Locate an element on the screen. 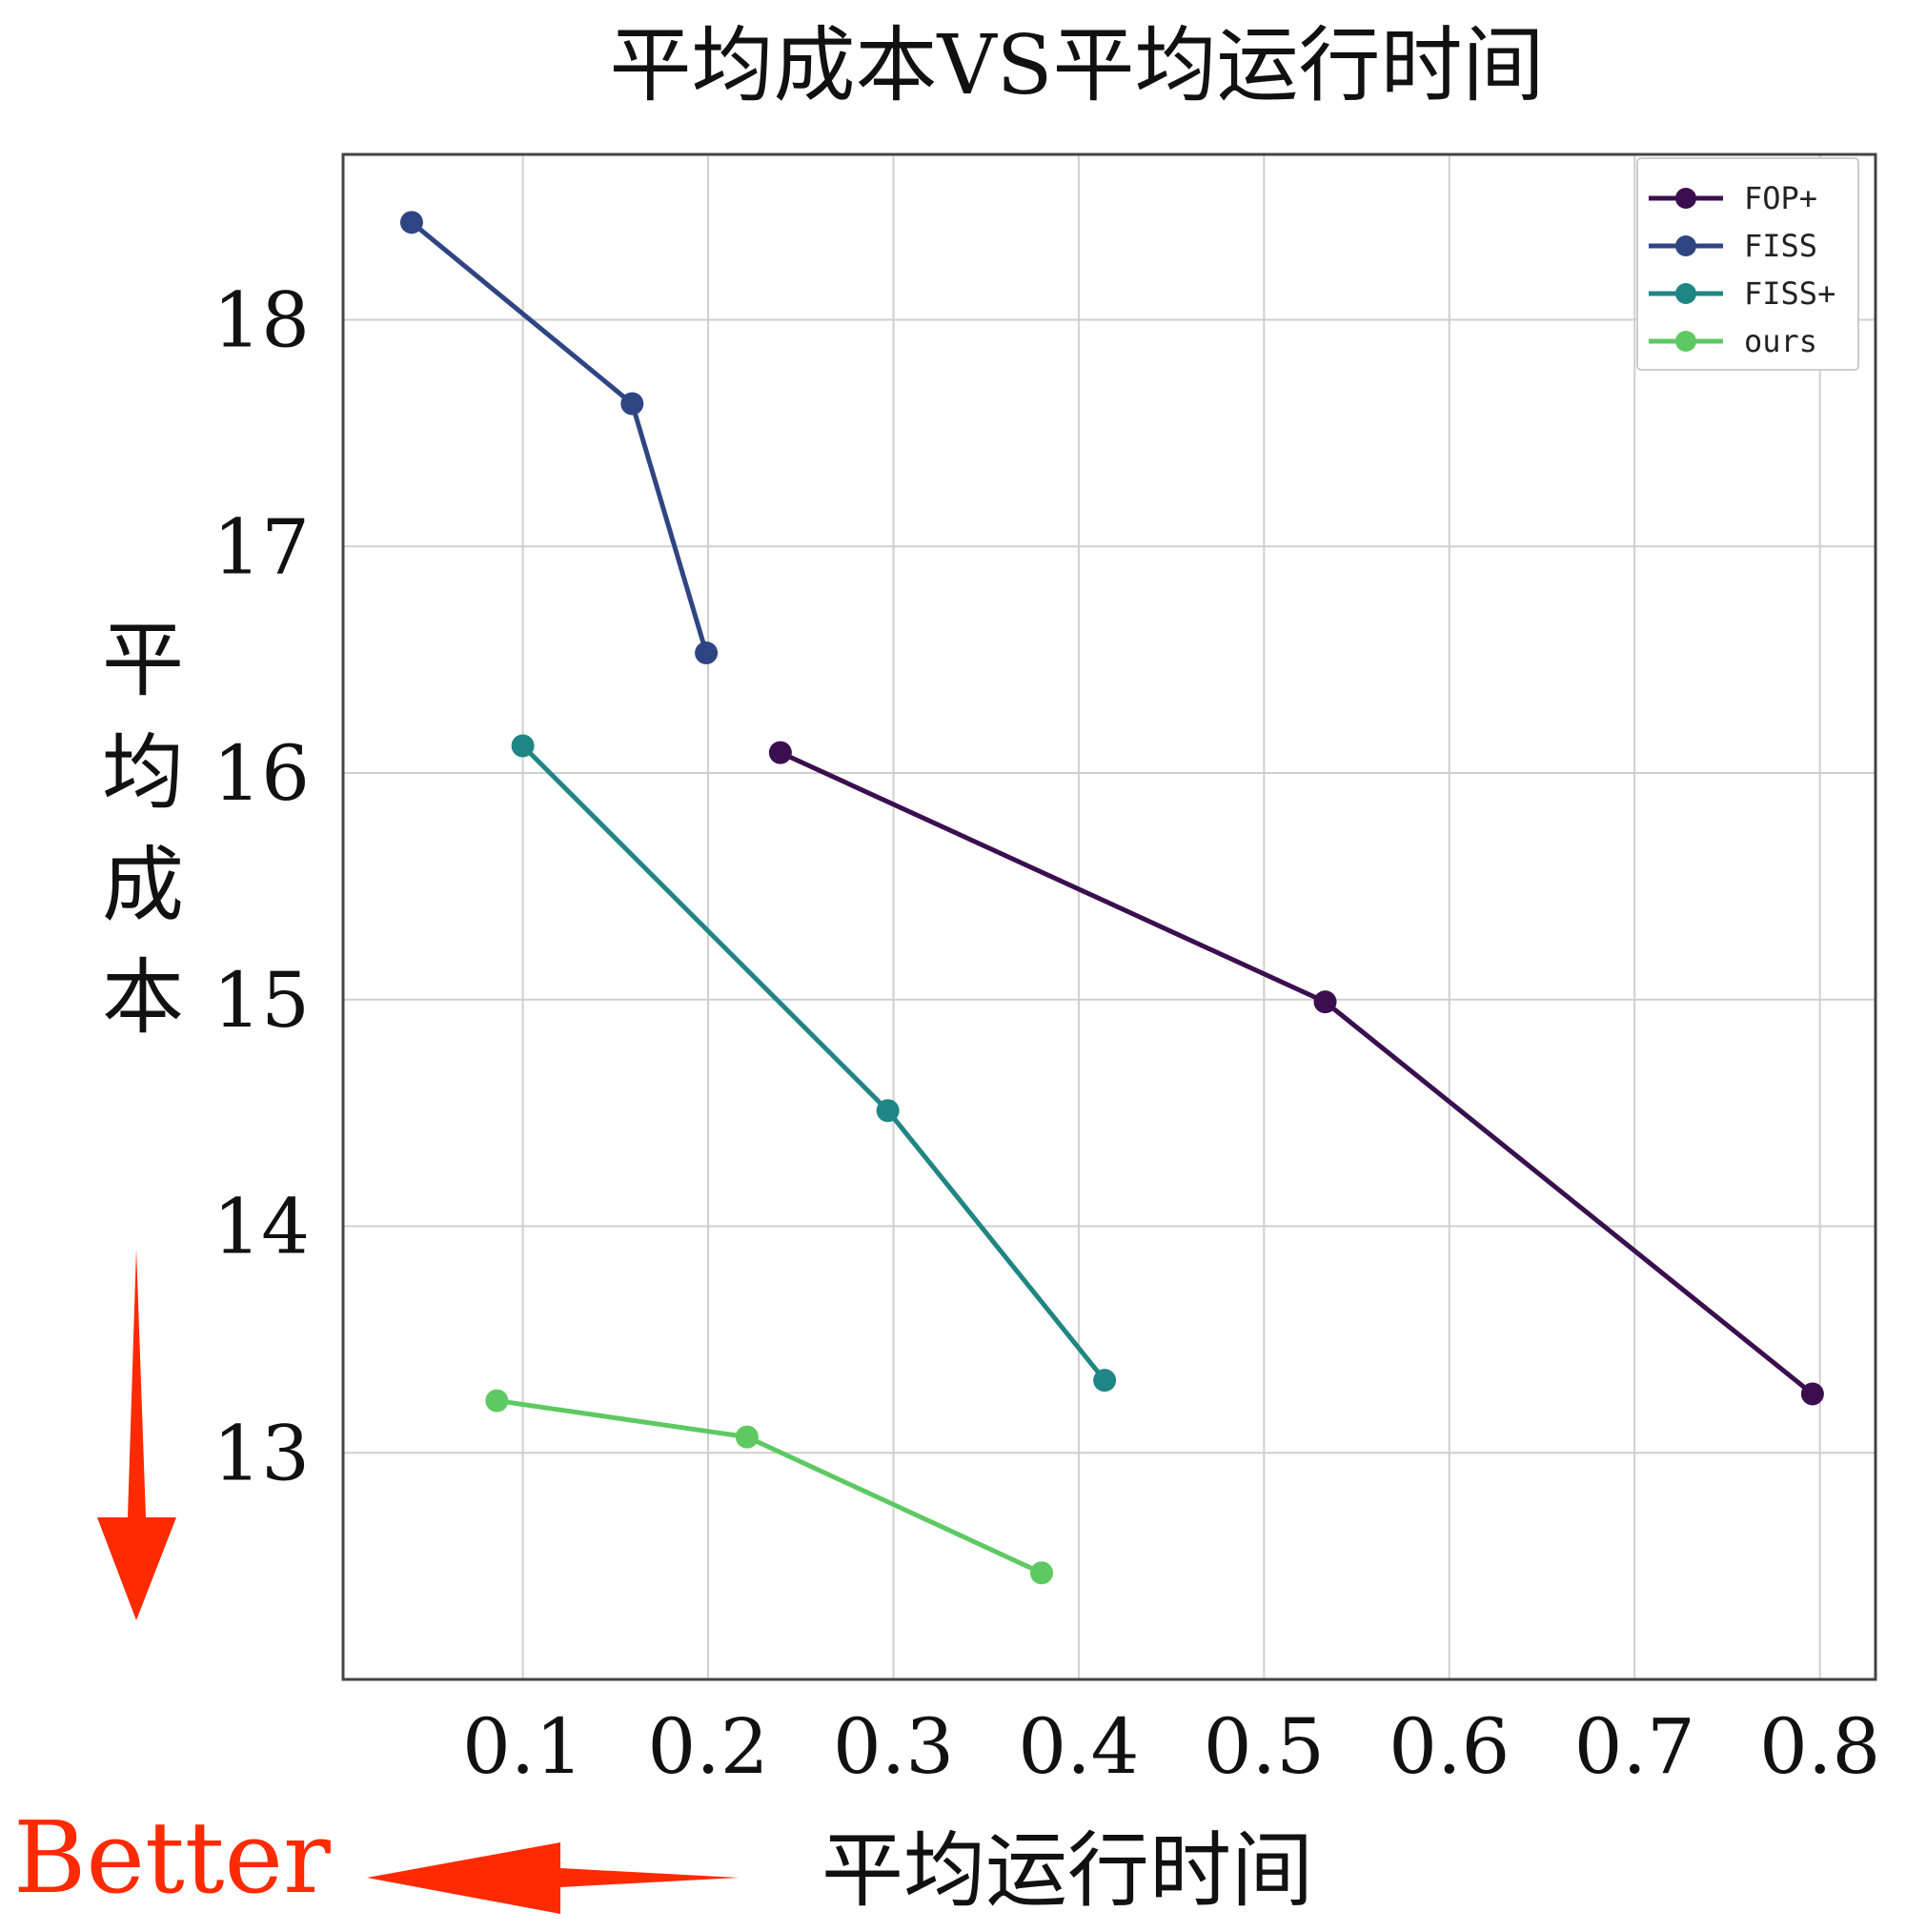 This screenshot has height=1932, width=1906. x-tick-labels: 0.1 0.2 0.3 0.4 0.5 0.6 0.7 0.8 is located at coordinates (1171, 1746).